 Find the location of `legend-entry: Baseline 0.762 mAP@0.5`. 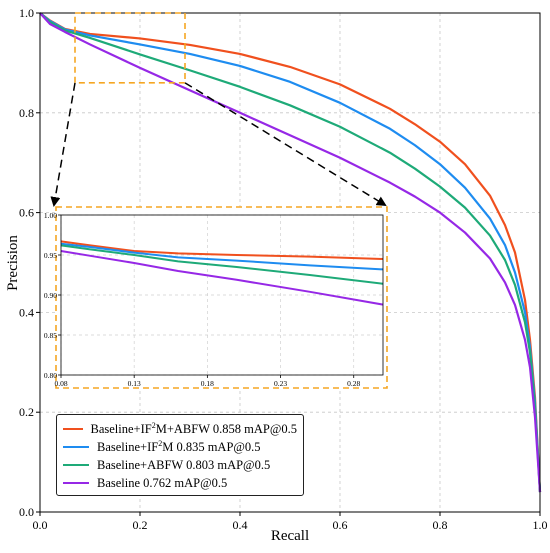

legend-entry: Baseline 0.762 mAP@0.5 is located at coordinates (180, 483).